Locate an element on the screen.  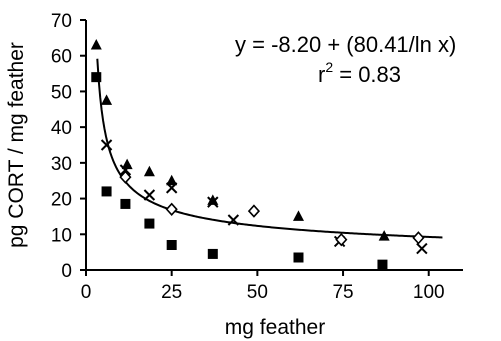
r-squared-exponent: 2 is located at coordinates (329, 67).